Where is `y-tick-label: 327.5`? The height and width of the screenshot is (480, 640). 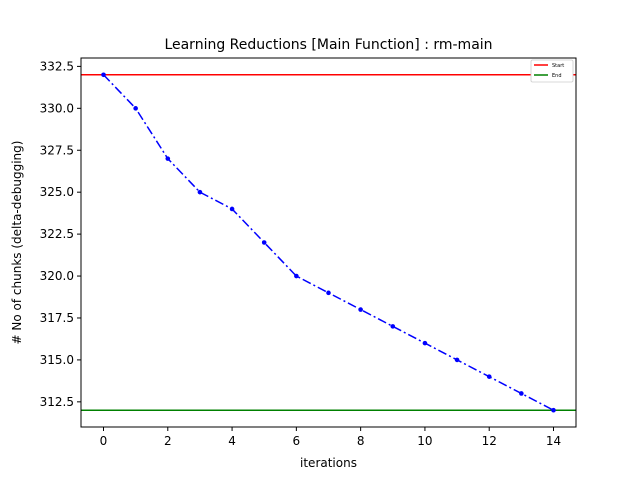 y-tick-label: 327.5 is located at coordinates (57, 150).